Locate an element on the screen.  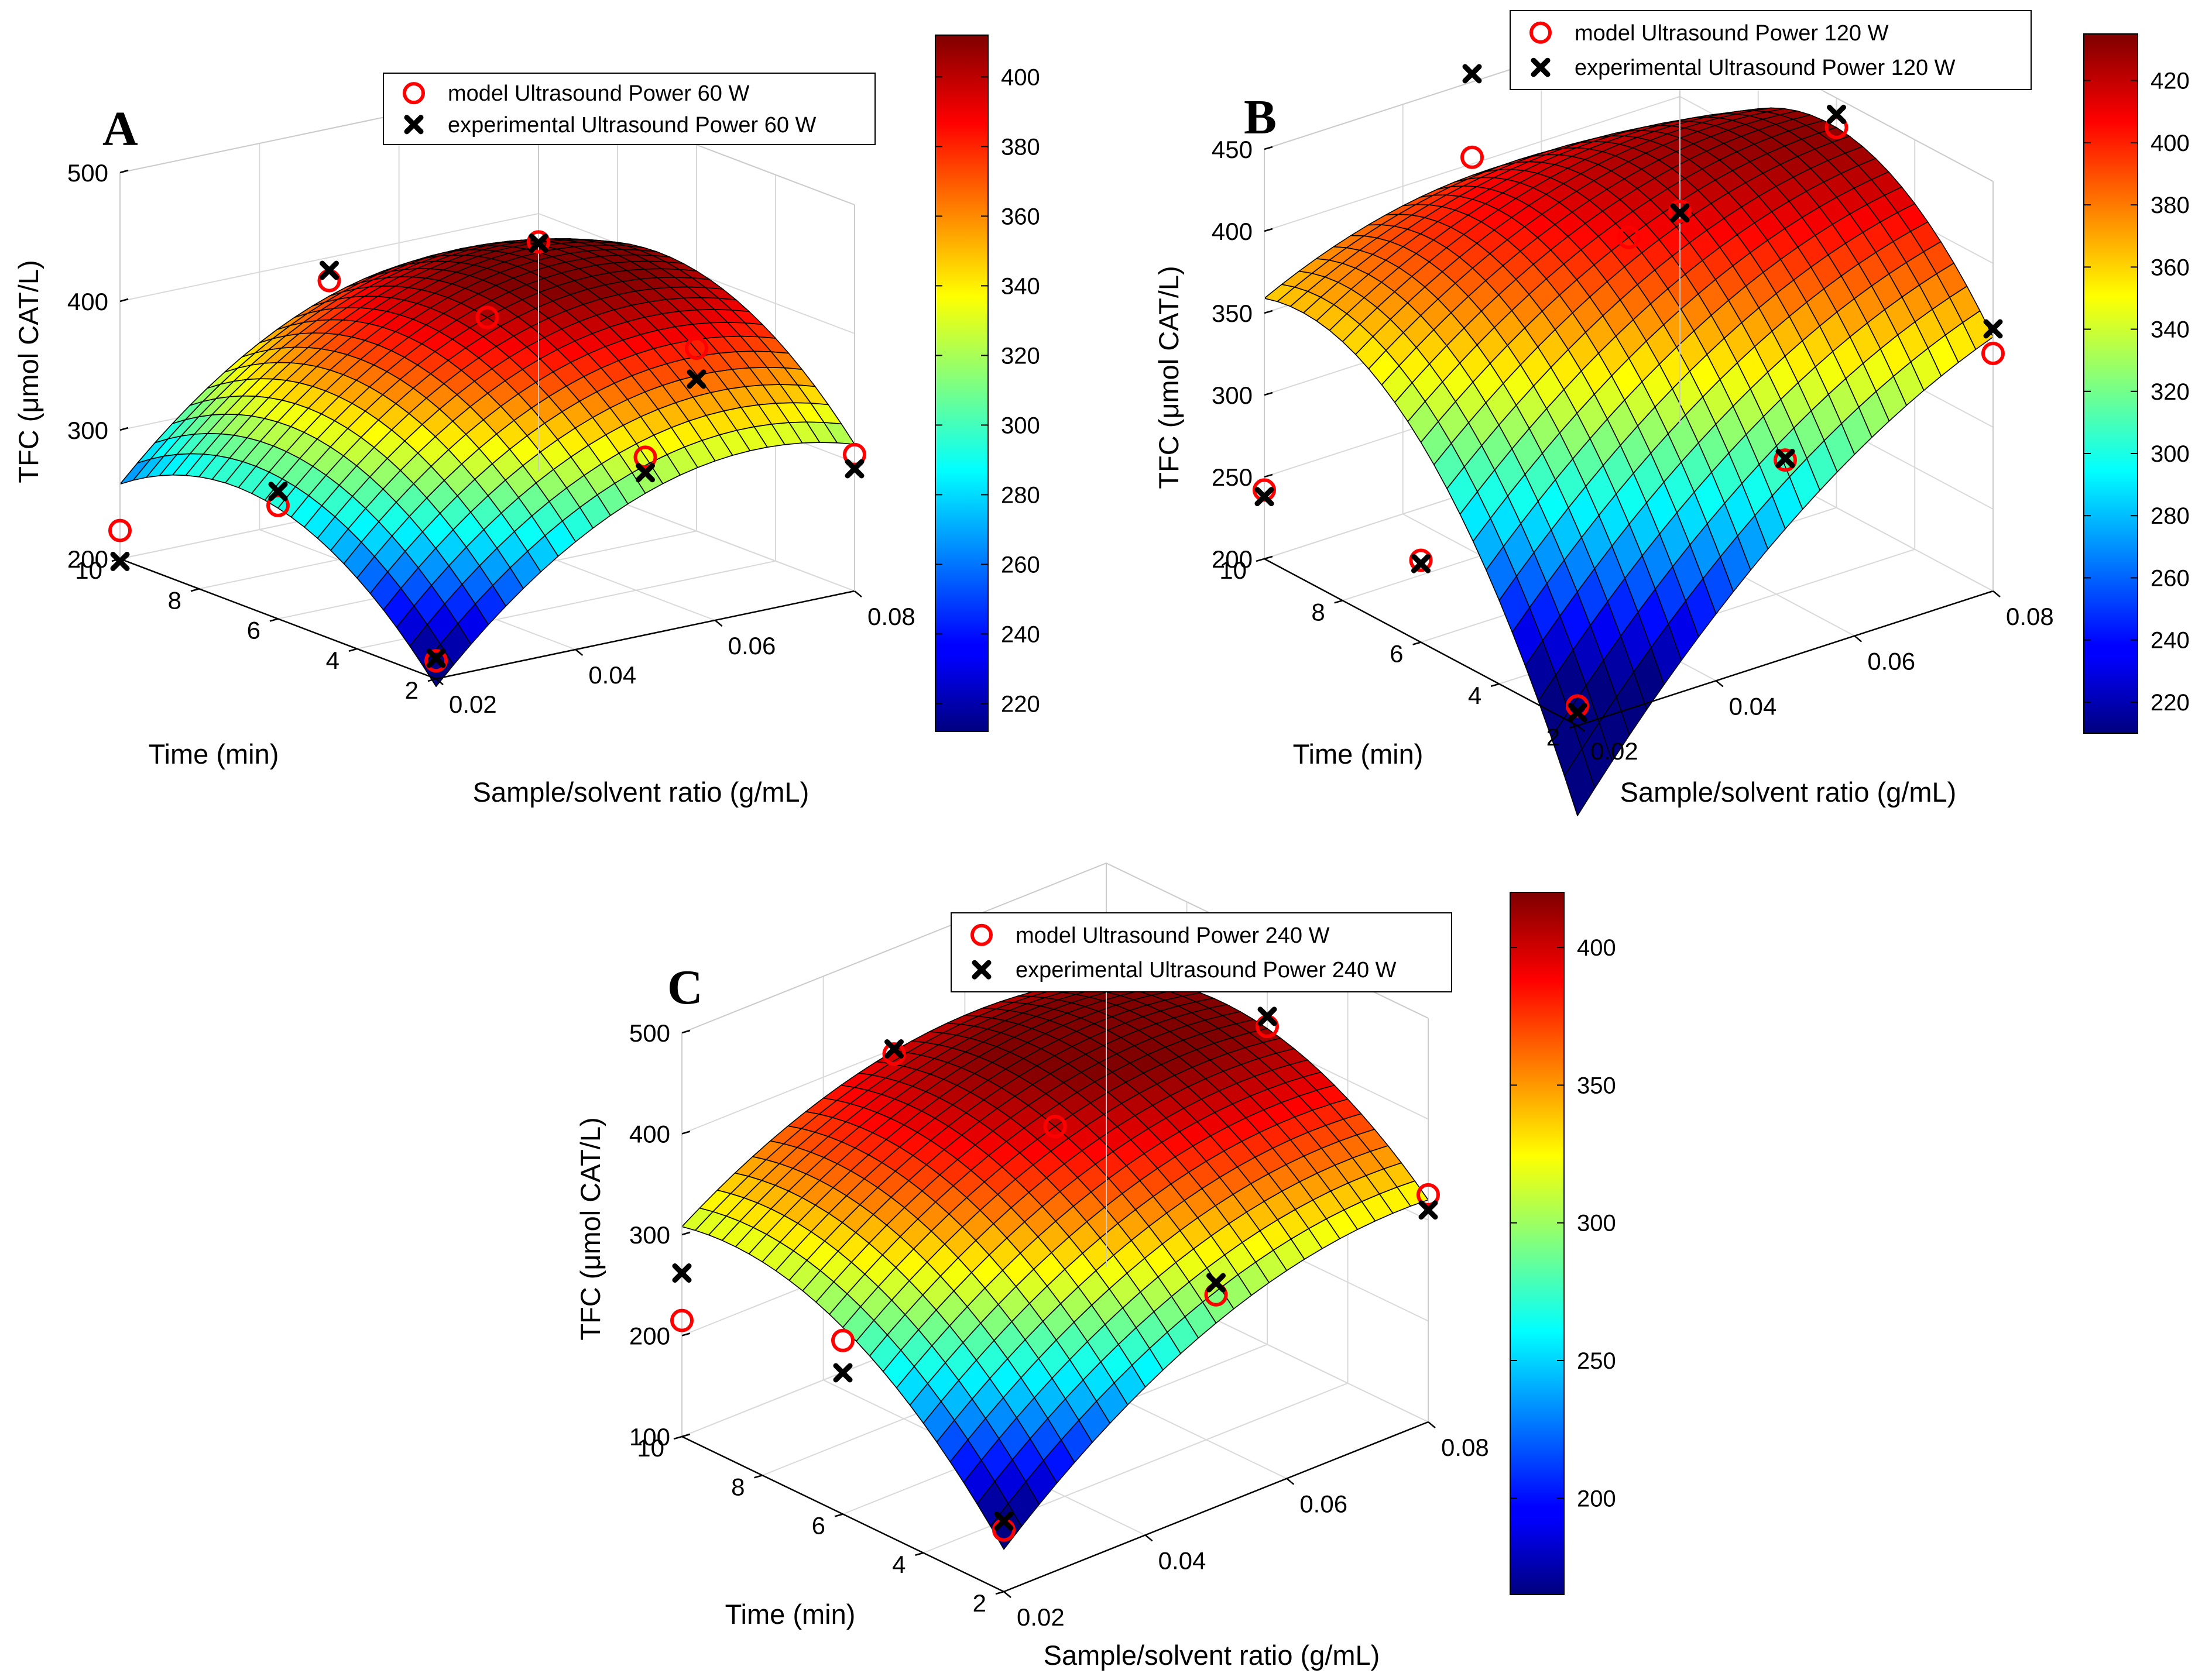
z-tick-label-b-1: 250 is located at coordinates (1233, 477).